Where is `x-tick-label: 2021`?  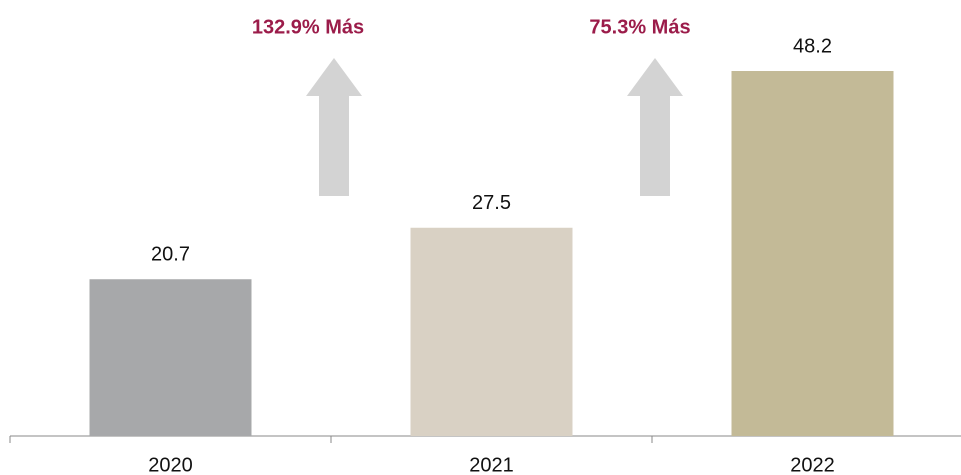
x-tick-label: 2021 is located at coordinates (491, 464).